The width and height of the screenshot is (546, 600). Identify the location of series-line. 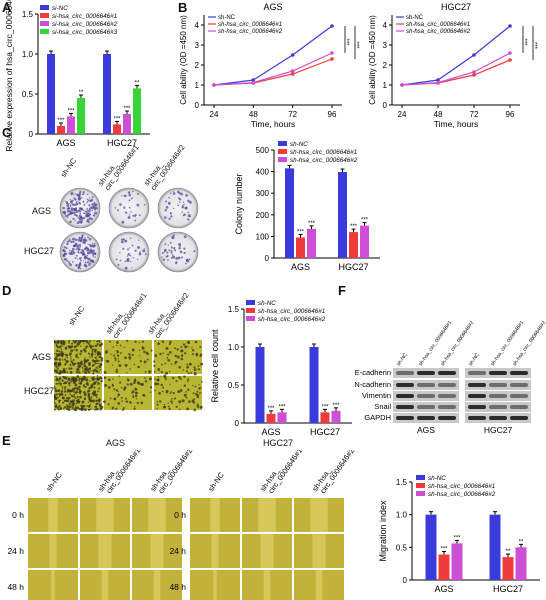
(456, 69).